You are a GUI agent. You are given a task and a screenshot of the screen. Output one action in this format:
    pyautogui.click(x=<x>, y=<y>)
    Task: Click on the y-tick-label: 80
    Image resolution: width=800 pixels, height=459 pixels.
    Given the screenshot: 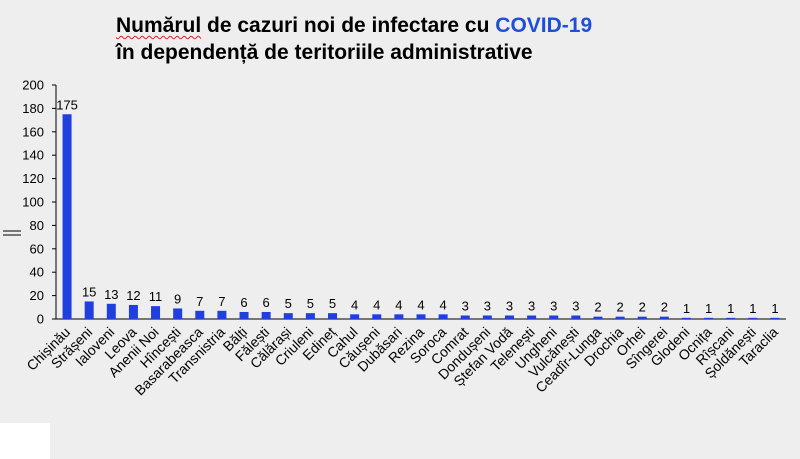 What is the action you would take?
    pyautogui.click(x=37, y=225)
    